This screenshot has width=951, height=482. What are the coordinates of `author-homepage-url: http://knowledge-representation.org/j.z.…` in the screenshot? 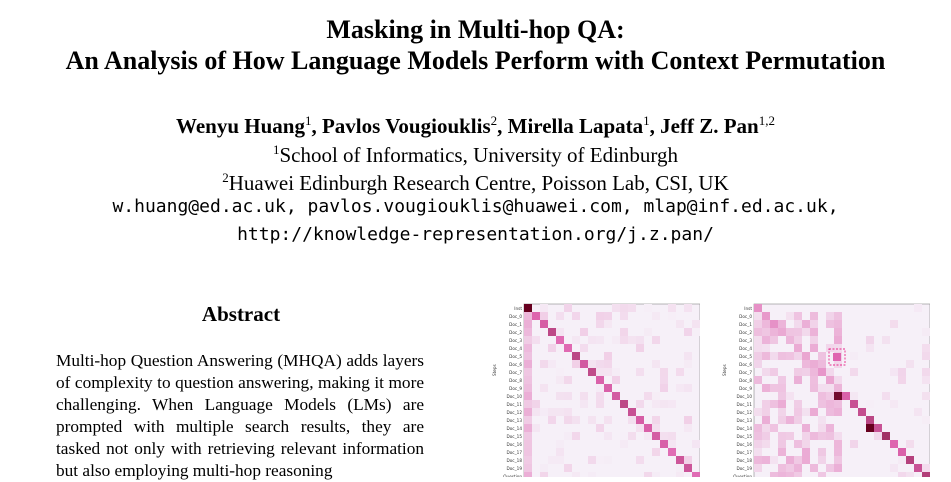 It's located at (475, 234).